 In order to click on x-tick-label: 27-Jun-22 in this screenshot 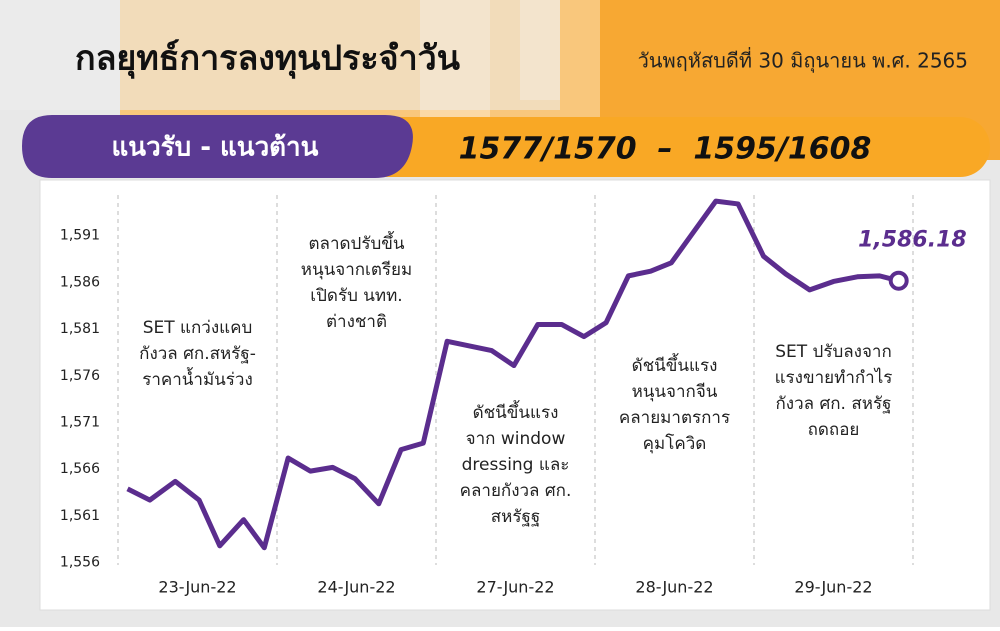, I will do `click(515, 587)`.